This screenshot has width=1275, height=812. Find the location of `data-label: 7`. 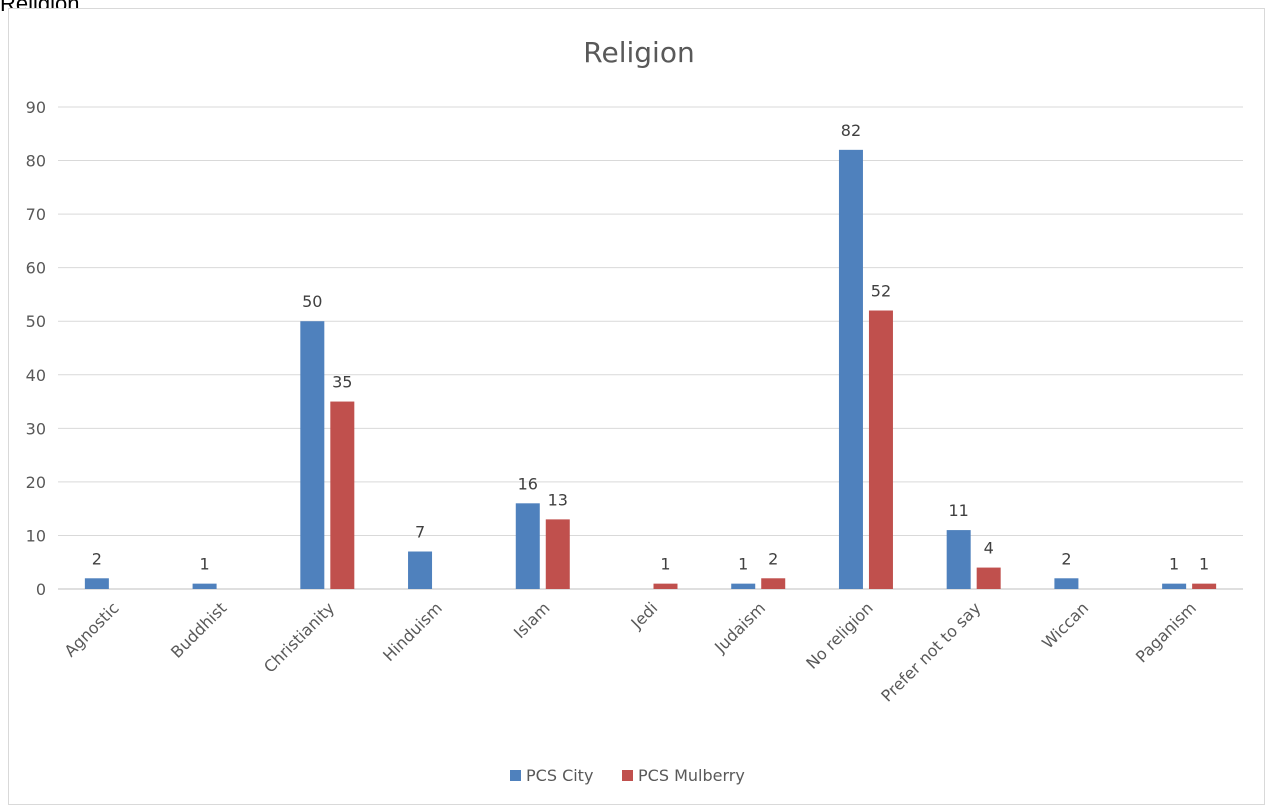

data-label: 7 is located at coordinates (420, 532).